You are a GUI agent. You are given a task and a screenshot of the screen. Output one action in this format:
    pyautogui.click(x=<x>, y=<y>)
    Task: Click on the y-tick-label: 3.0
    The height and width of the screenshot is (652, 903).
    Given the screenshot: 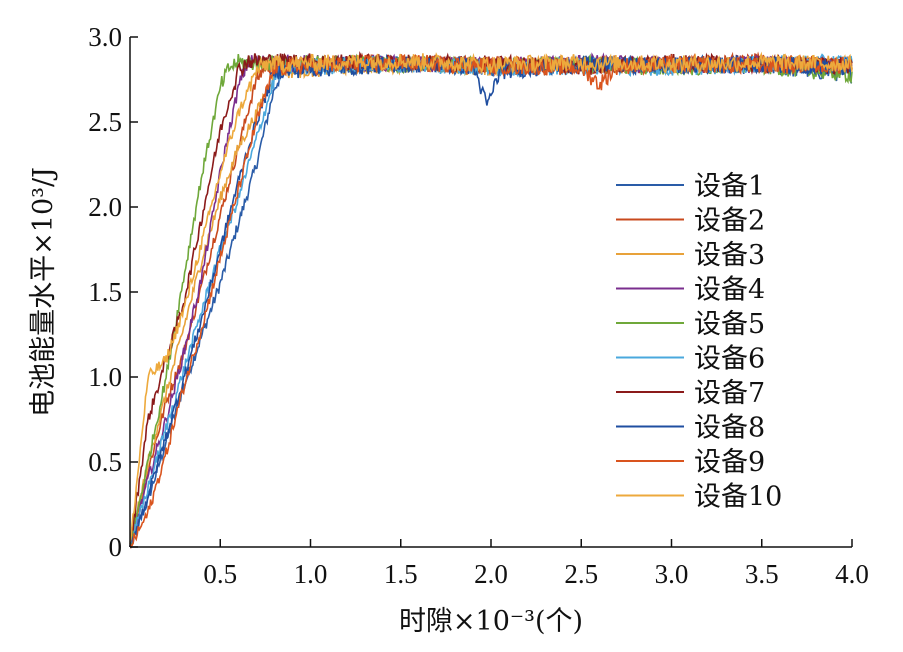 What is the action you would take?
    pyautogui.click(x=105, y=37)
    